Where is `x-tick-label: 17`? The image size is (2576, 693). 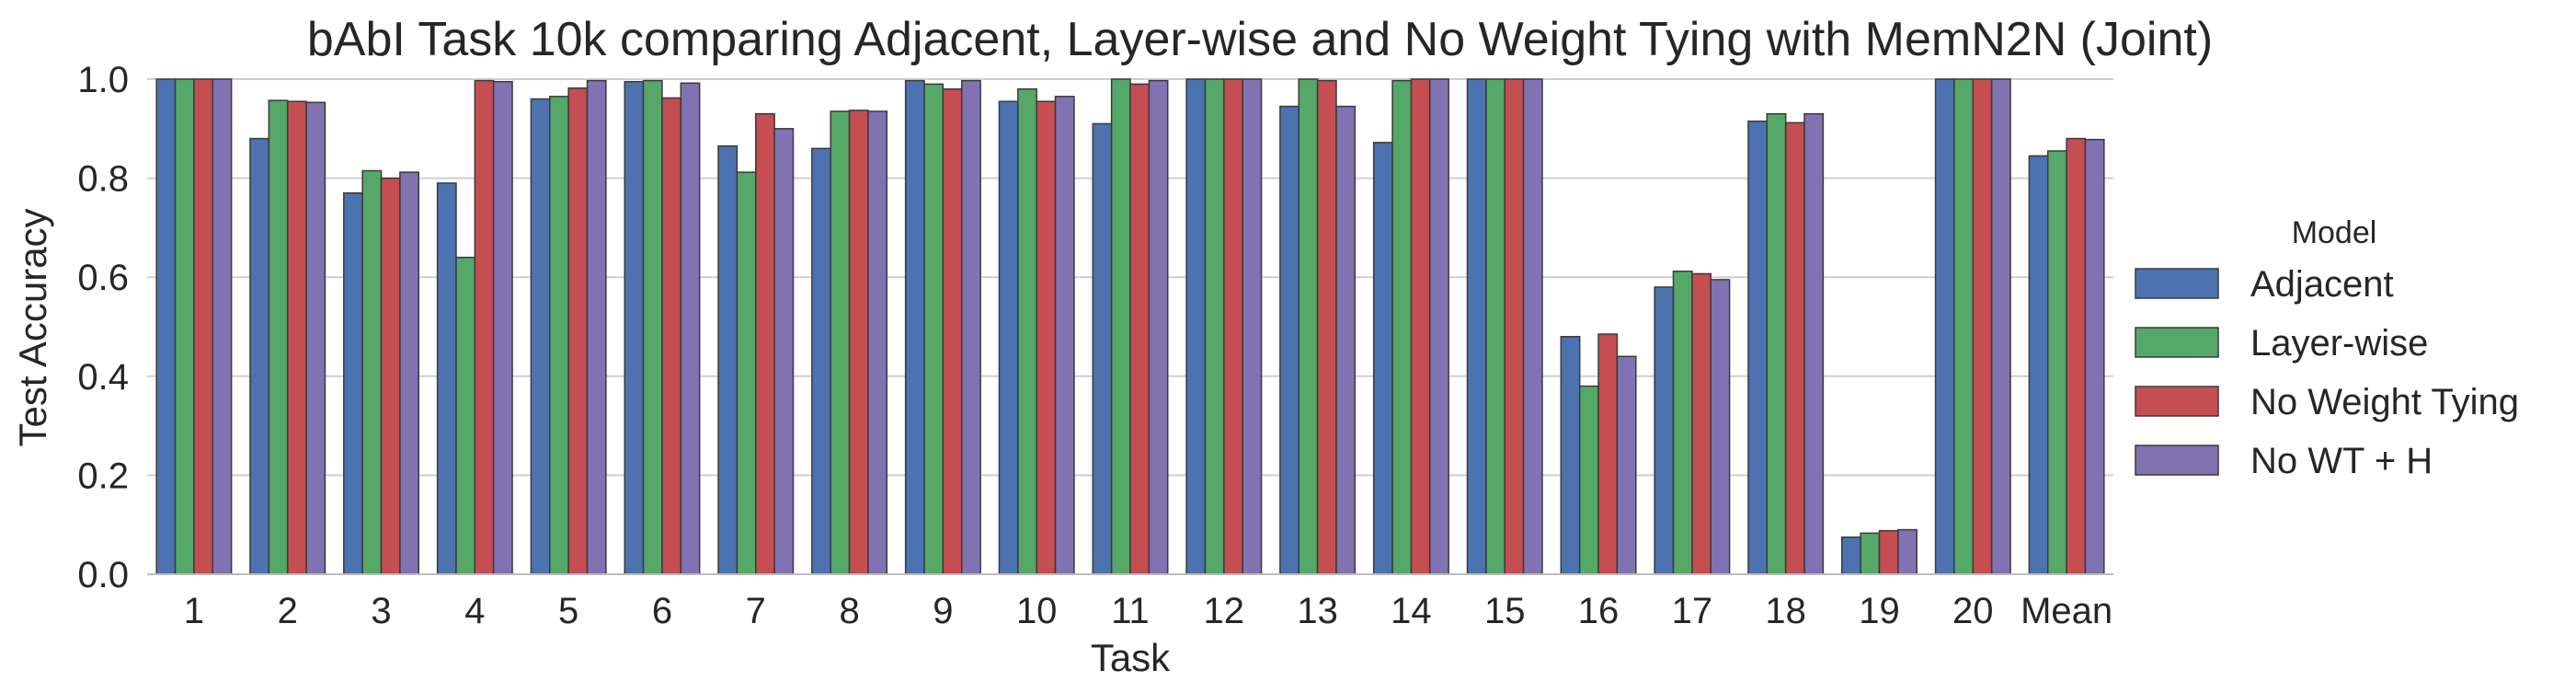
x-tick-label: 17 is located at coordinates (1693, 611).